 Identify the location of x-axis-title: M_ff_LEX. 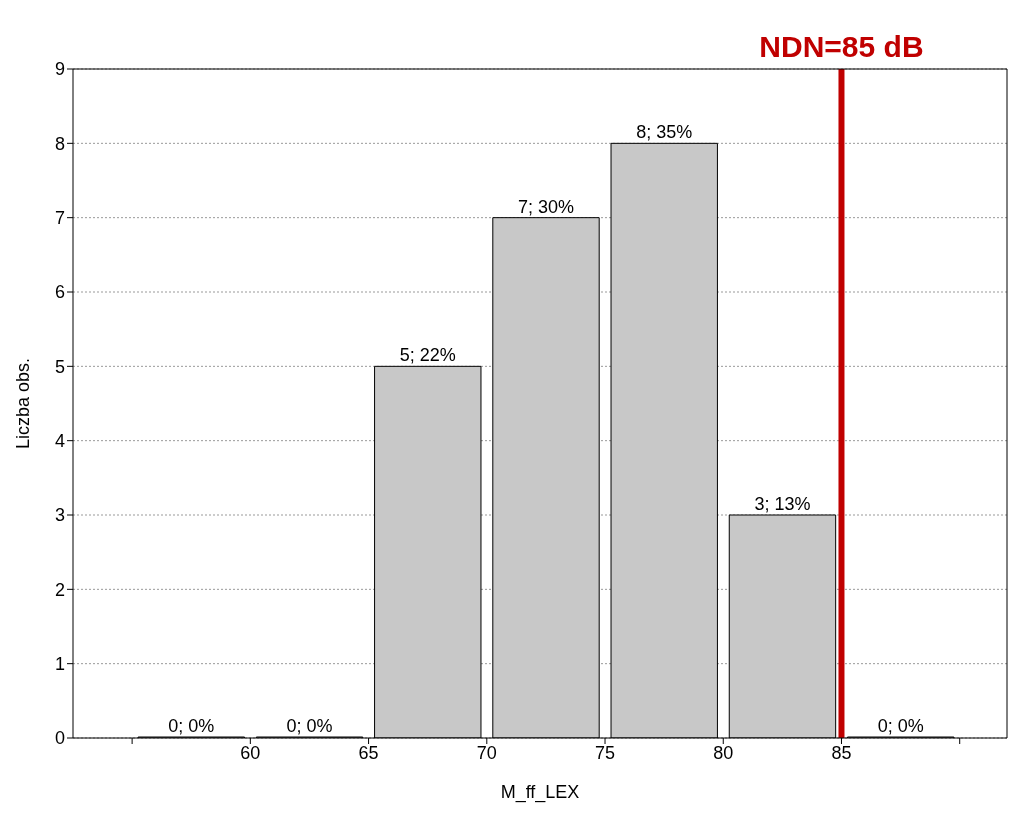
(540, 792).